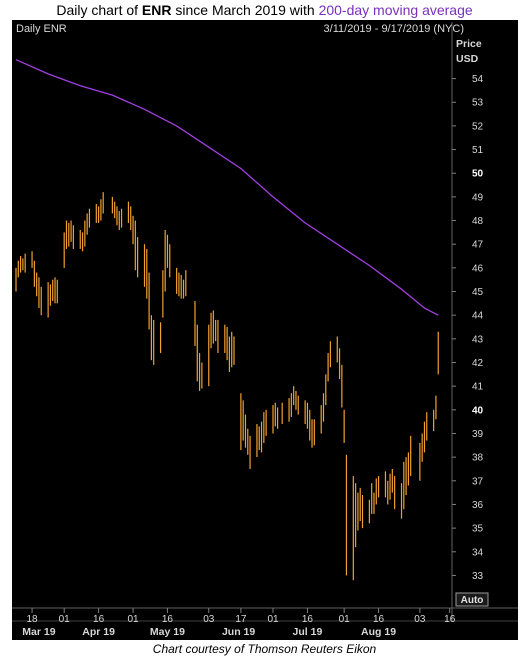 The height and width of the screenshot is (670, 529). I want to click on y-tick-label: 51, so click(478, 150).